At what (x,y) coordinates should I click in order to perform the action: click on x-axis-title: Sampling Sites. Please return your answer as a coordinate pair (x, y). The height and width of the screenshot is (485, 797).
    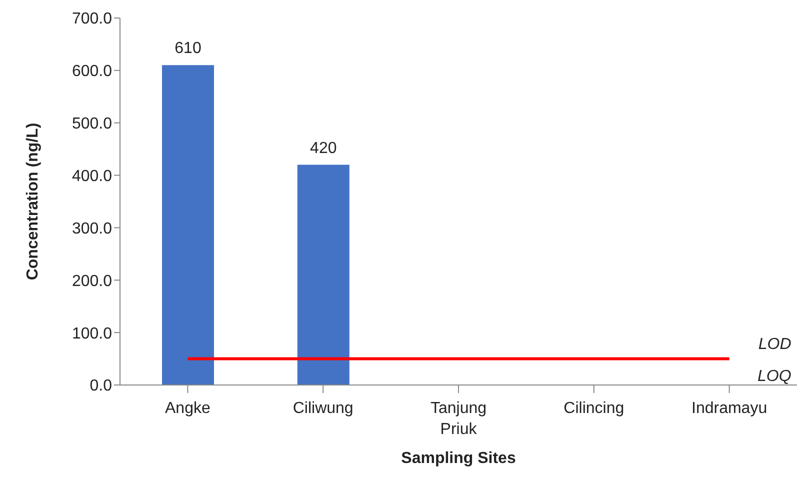
    Looking at the image, I should click on (458, 458).